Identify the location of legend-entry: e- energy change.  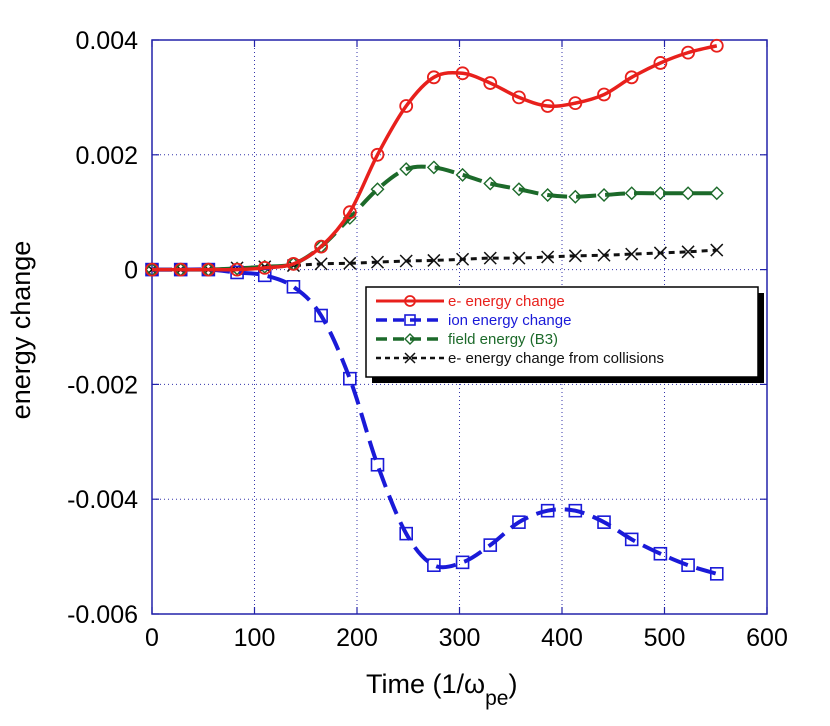
(470, 301).